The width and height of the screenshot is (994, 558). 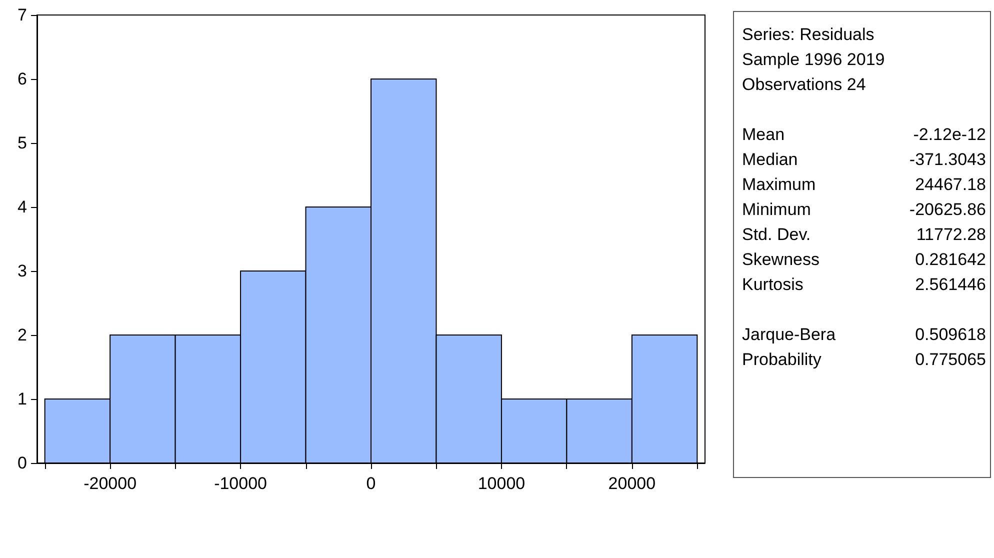 What do you see at coordinates (814, 60) in the screenshot?
I see `text: Sample 1996 2019` at bounding box center [814, 60].